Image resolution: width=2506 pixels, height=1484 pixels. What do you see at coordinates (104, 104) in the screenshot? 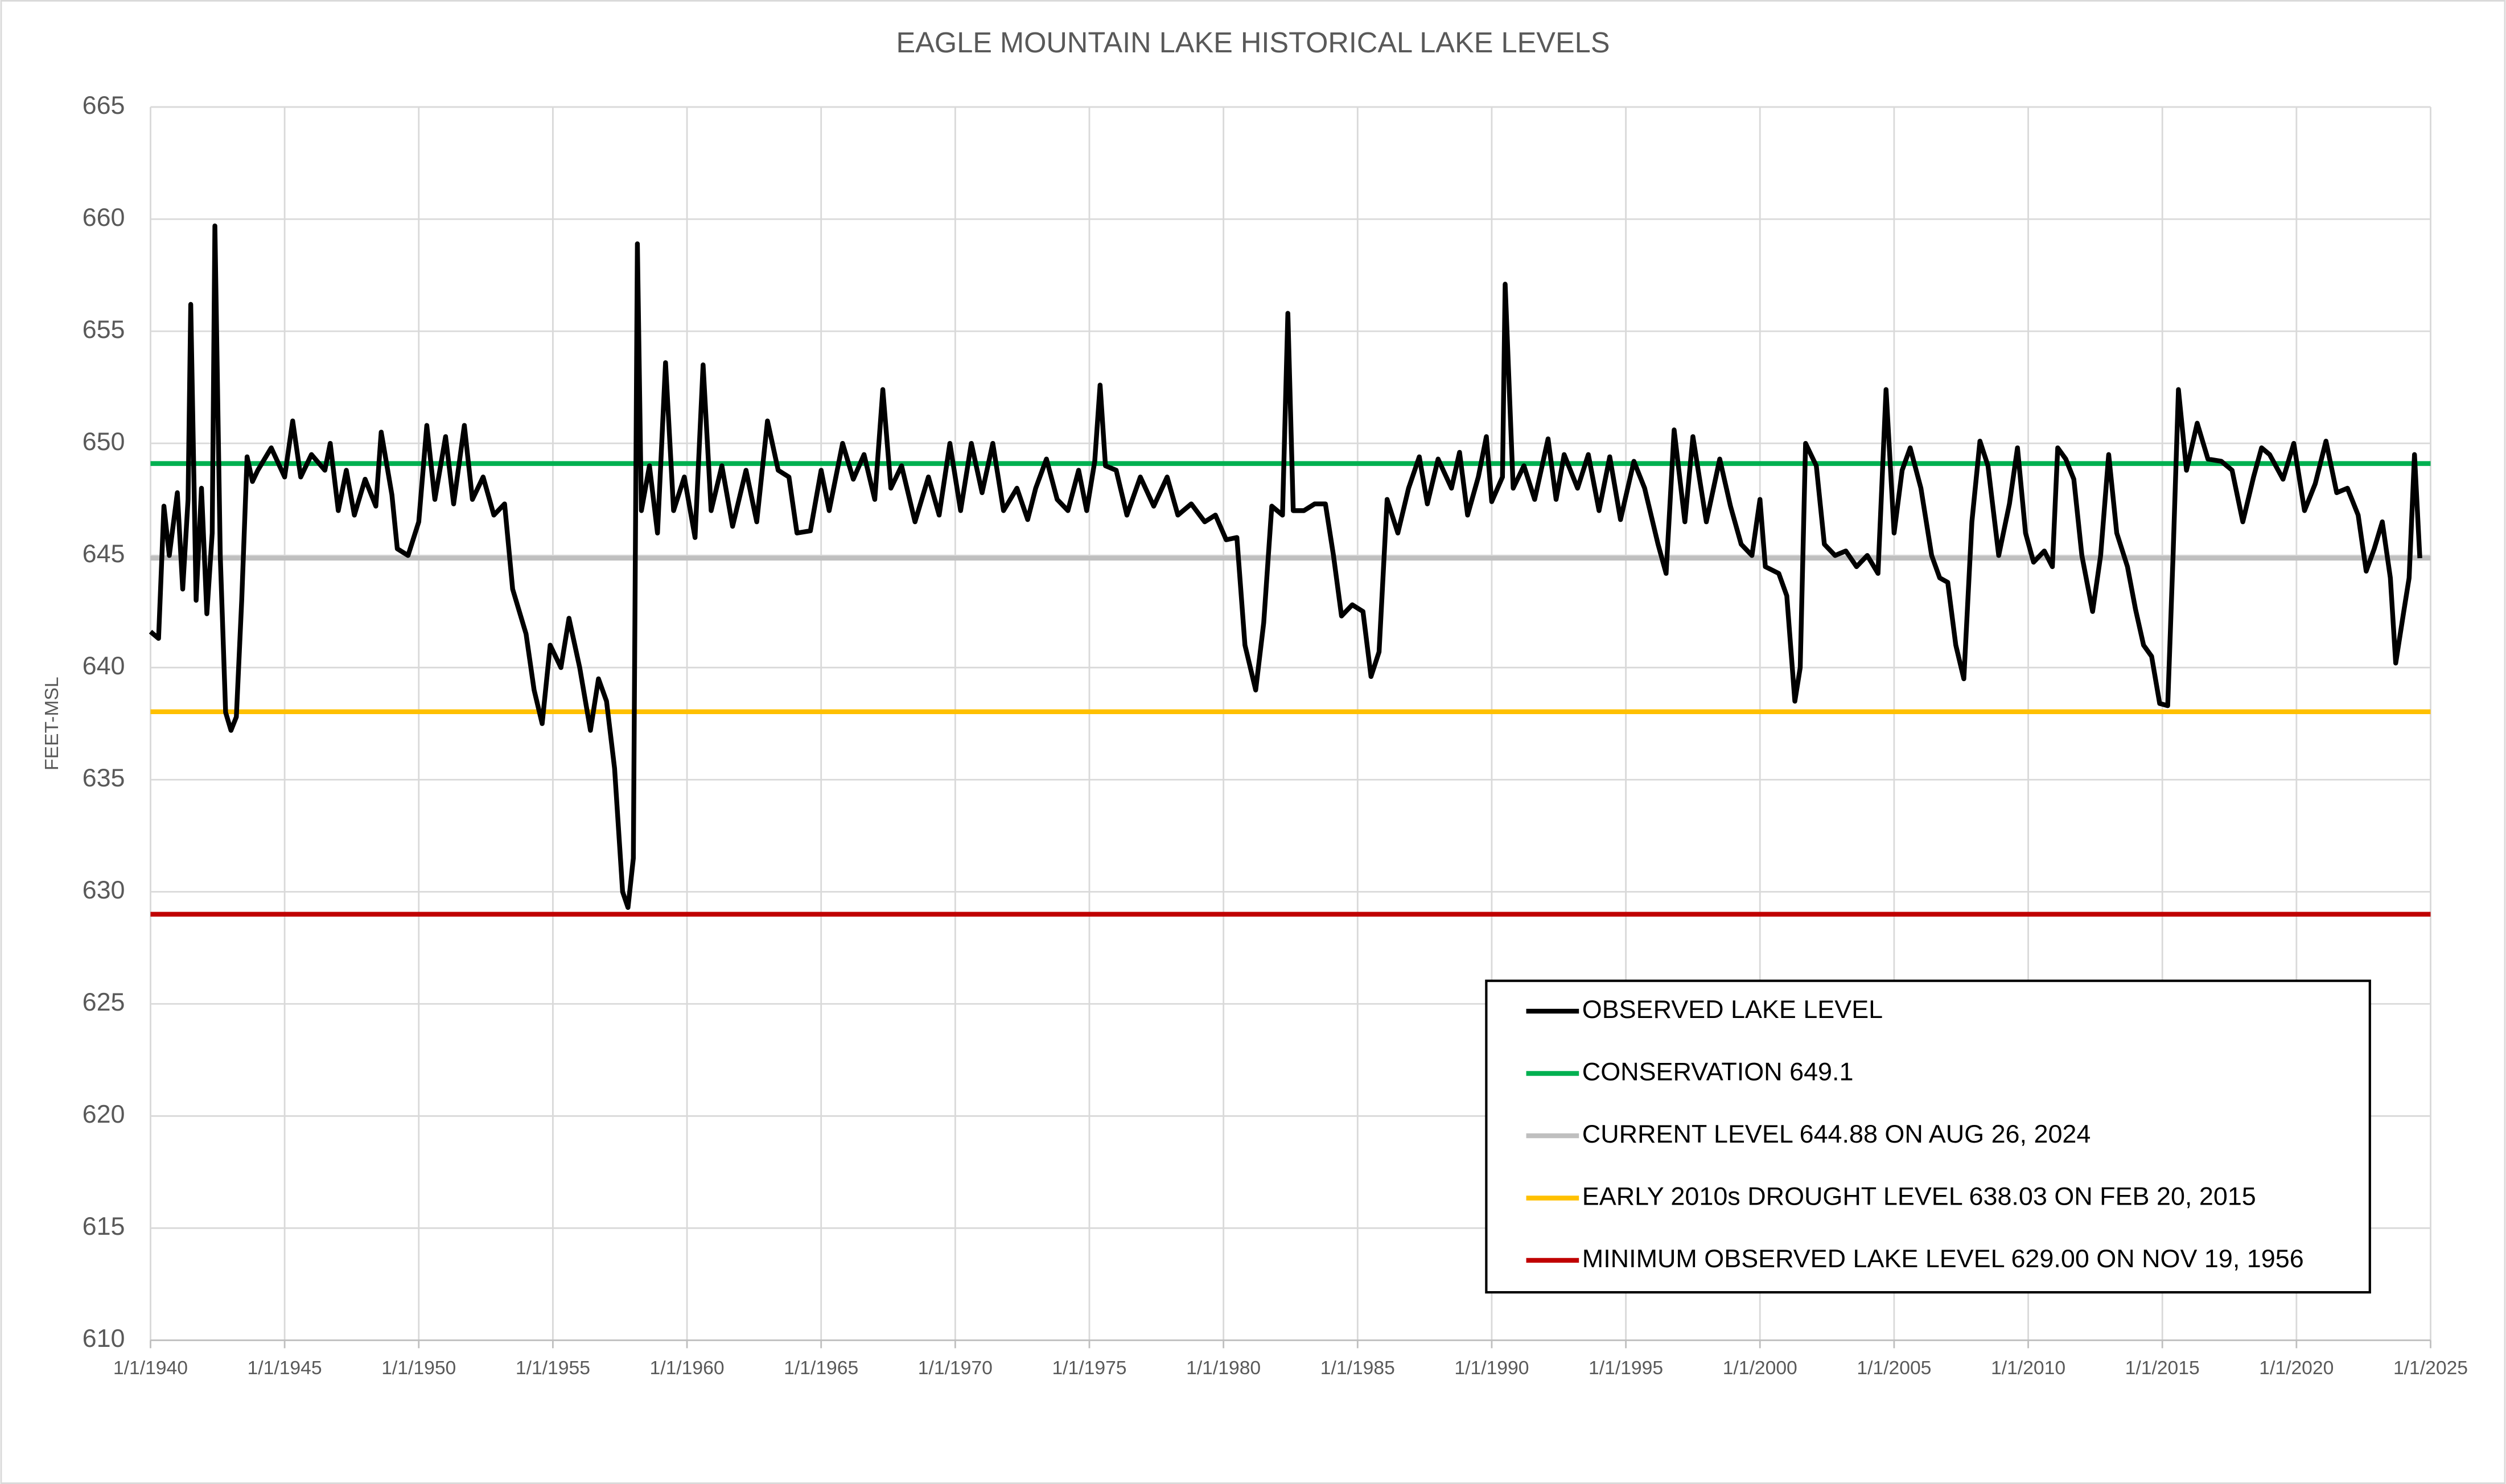
I see `y-tick-label: 665` at bounding box center [104, 104].